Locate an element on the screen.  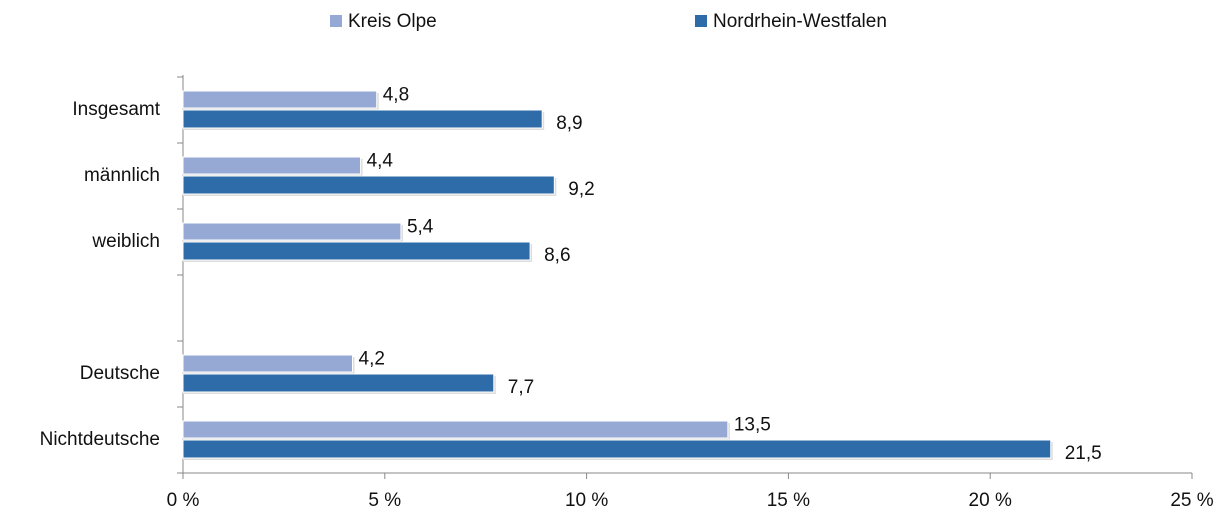
x-tick-label: 20 % is located at coordinates (990, 500).